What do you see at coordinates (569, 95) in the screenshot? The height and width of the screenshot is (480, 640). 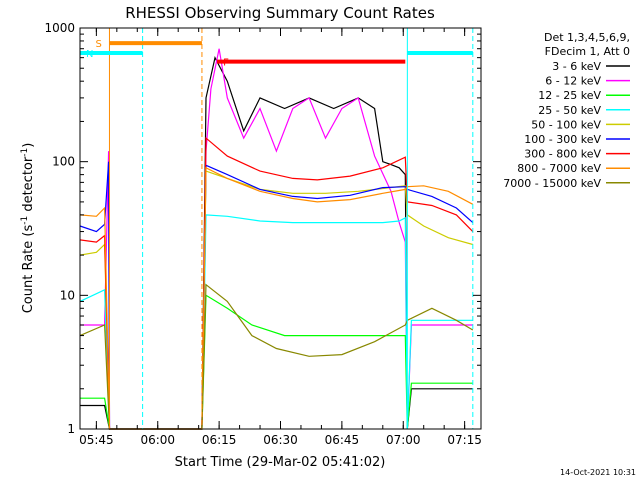 I see `legend-label-12-25-kev: 12 - 25 keV` at bounding box center [569, 95].